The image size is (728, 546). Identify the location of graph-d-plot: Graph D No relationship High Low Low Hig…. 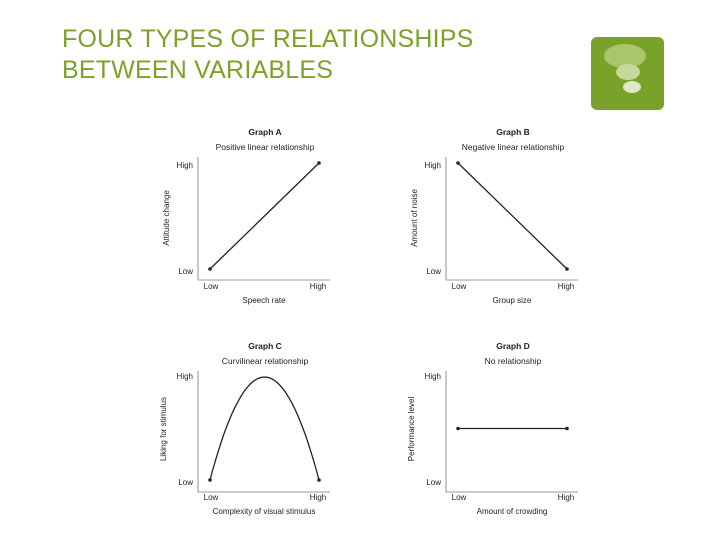
(492, 428).